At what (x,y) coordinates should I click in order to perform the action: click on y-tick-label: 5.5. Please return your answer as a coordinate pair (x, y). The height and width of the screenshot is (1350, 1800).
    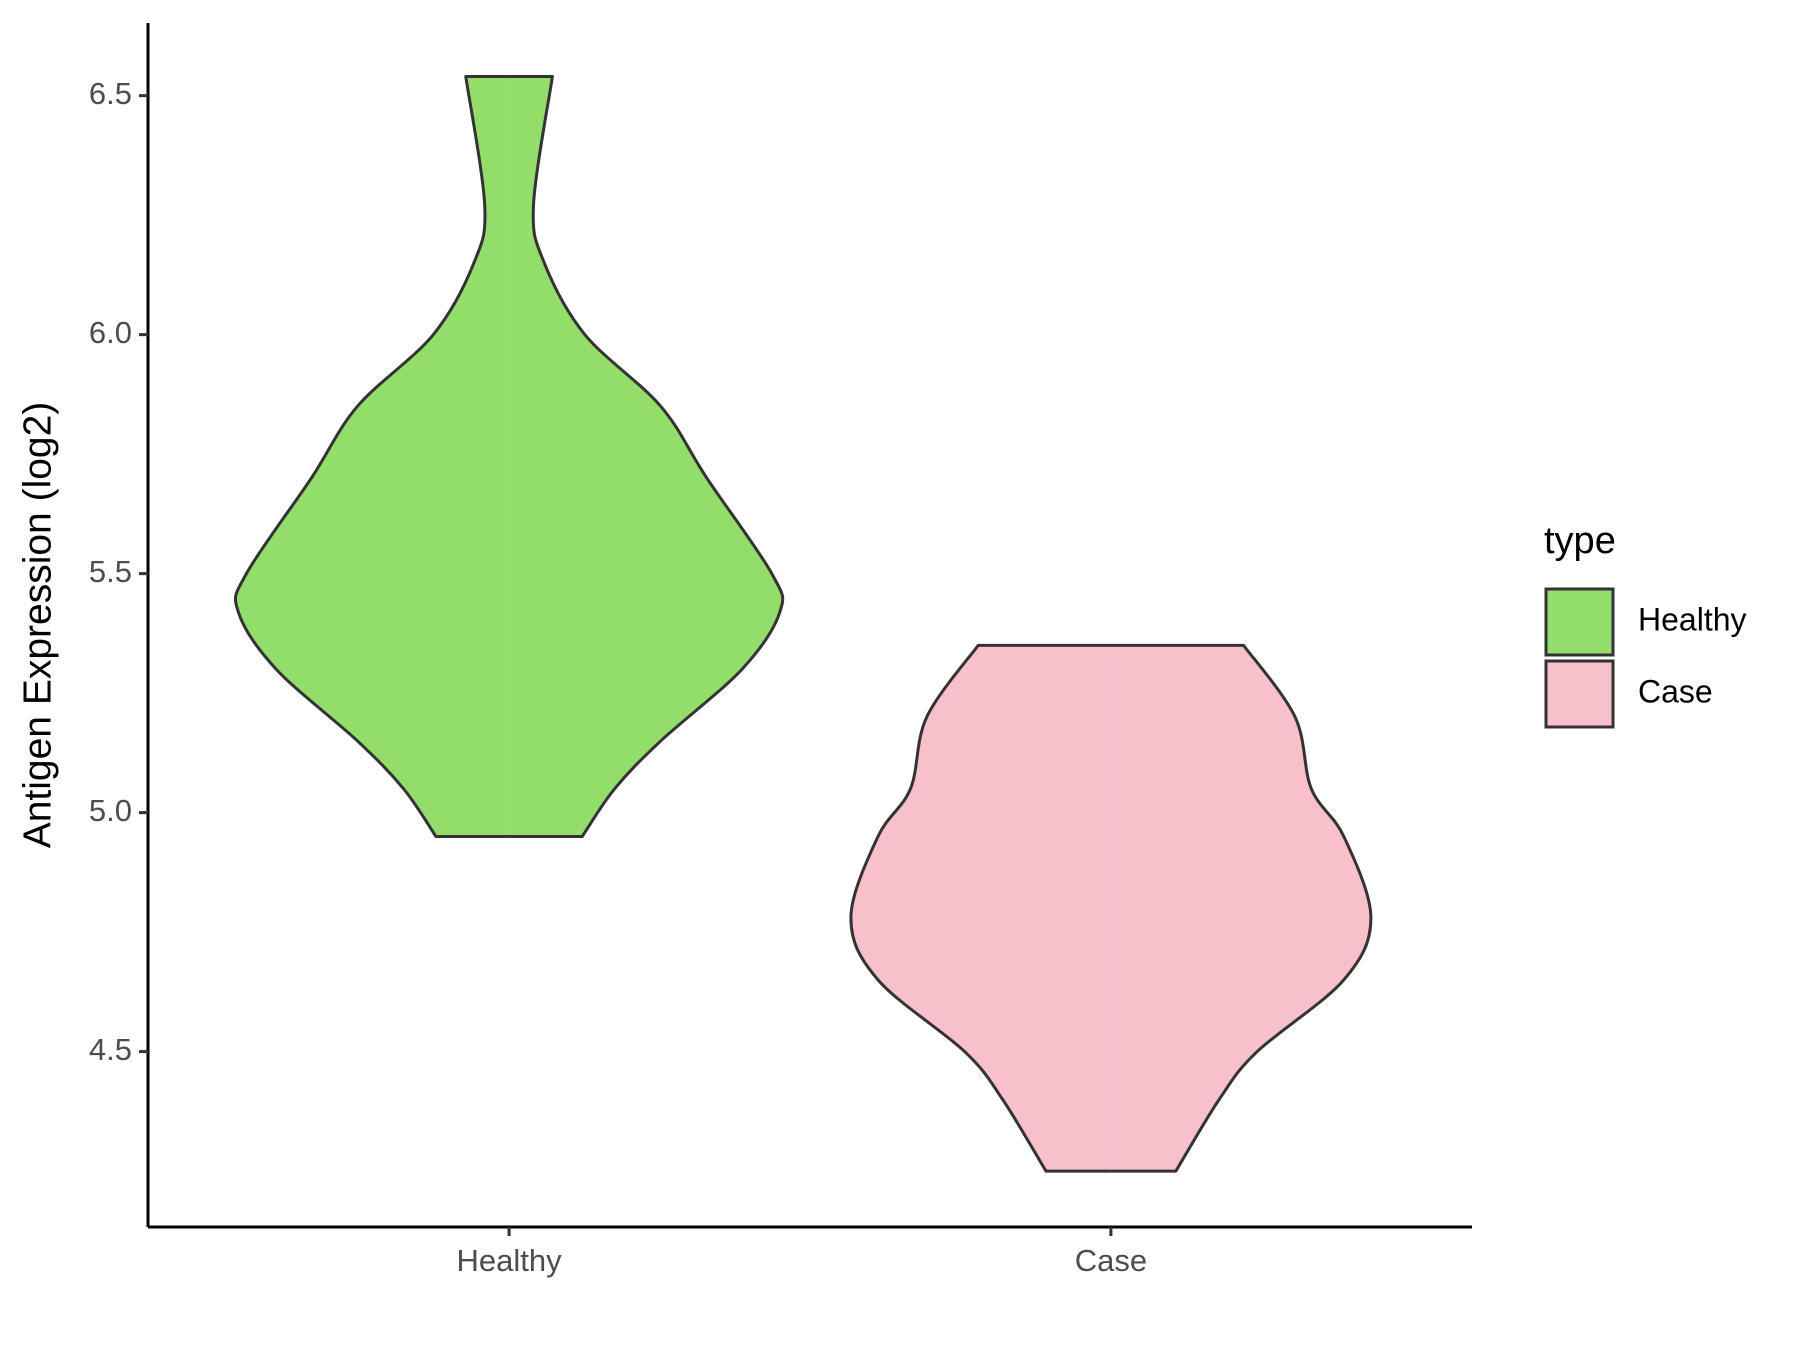
    Looking at the image, I should click on (110, 571).